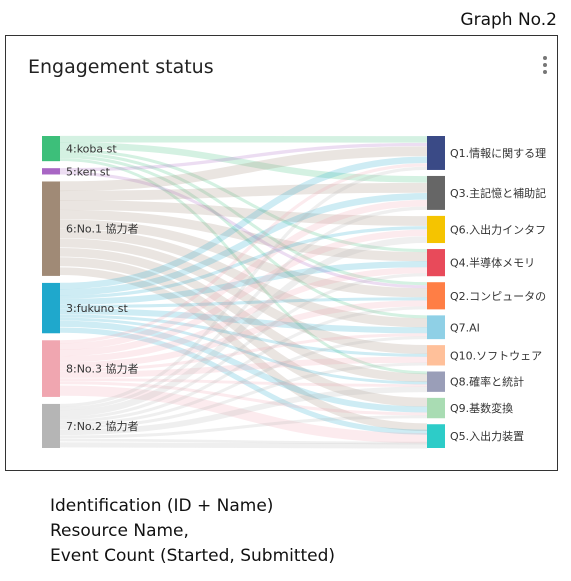 Image resolution: width=571 pixels, height=581 pixels. Describe the element at coordinates (97, 308) in the screenshot. I see `source-label-3: 3:fukuno st` at that location.